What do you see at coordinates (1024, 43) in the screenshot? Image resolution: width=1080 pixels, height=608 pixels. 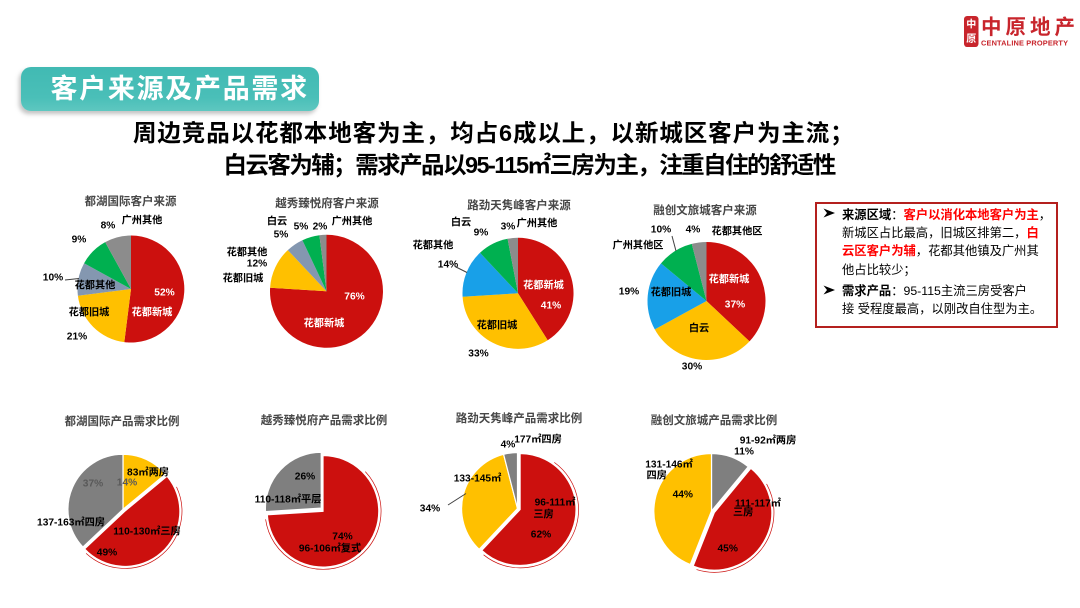 I see `svg-text: CENTALINE PROPERTY` at bounding box center [1024, 43].